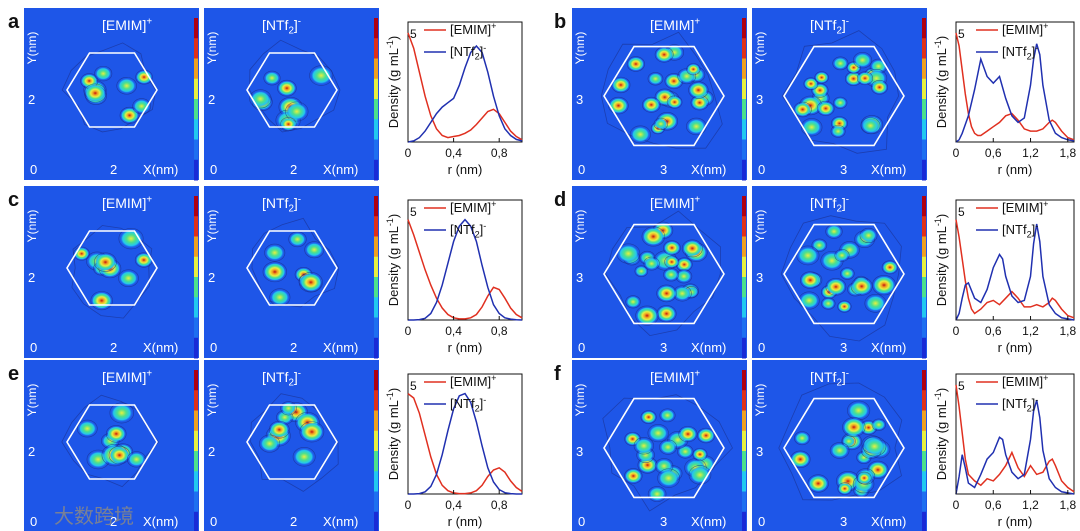 The height and width of the screenshot is (531, 1080). I want to click on plot-frame, so click(1015, 434).